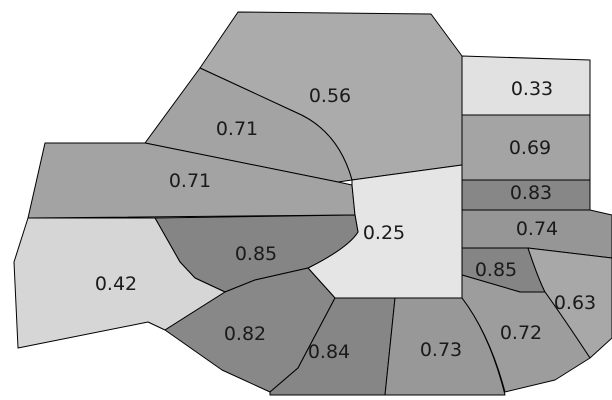 The width and height of the screenshot is (612, 400). Describe the element at coordinates (245, 334) in the screenshot. I see `region-label-south-082: 0.82` at that location.